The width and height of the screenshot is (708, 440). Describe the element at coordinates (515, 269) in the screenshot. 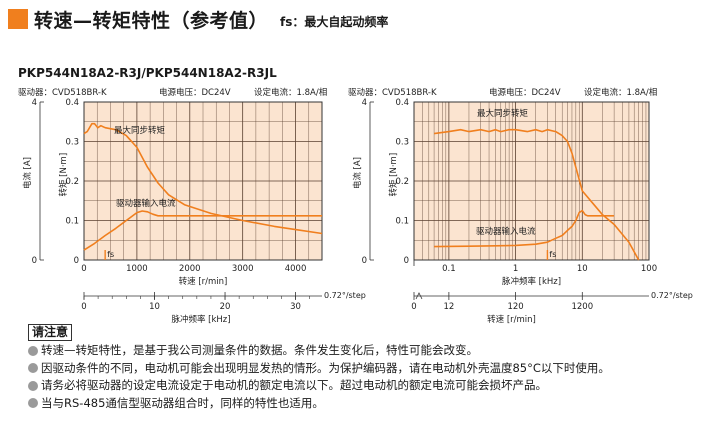

I see `x-tick-label: 1` at that location.